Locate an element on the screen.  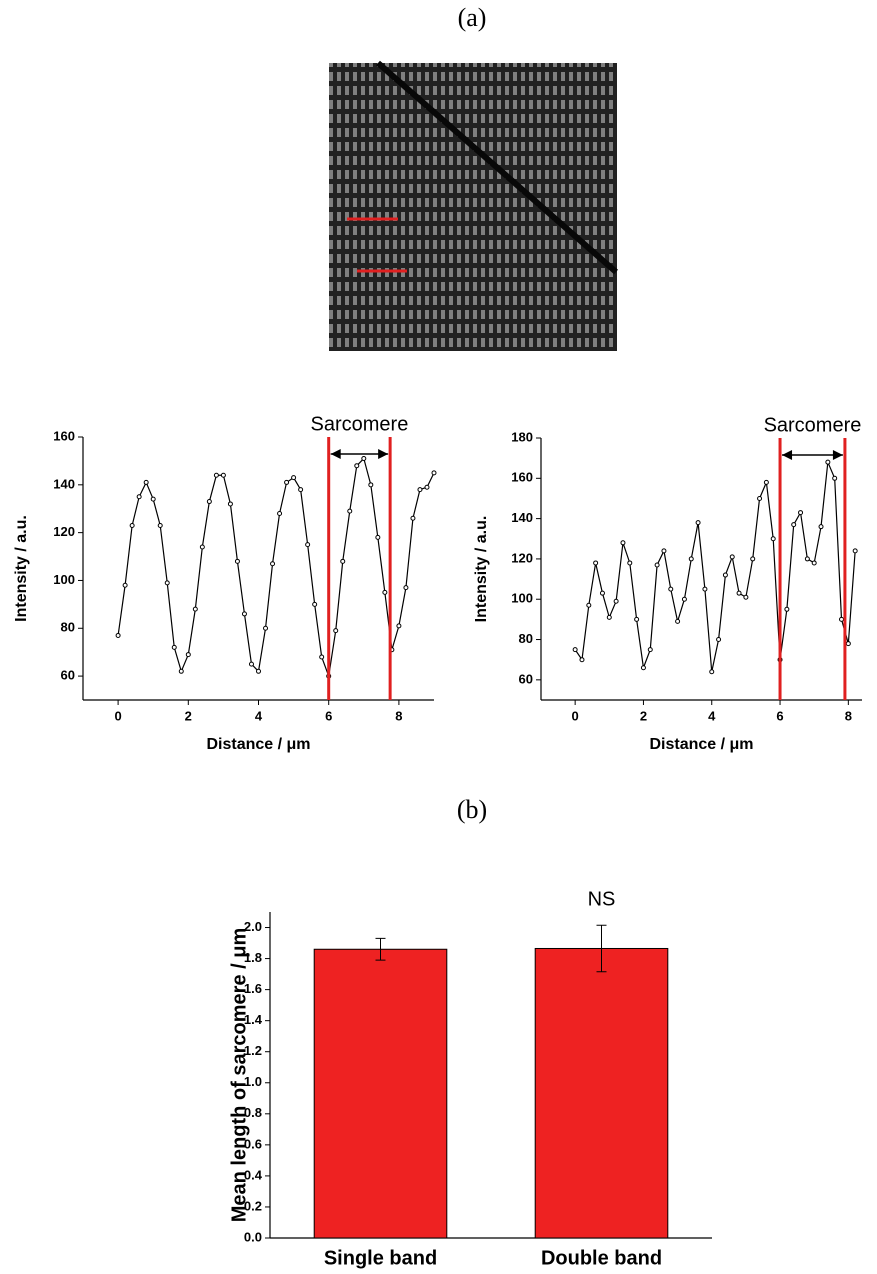
y-tick-label: 0.0 is located at coordinates (253, 1236).